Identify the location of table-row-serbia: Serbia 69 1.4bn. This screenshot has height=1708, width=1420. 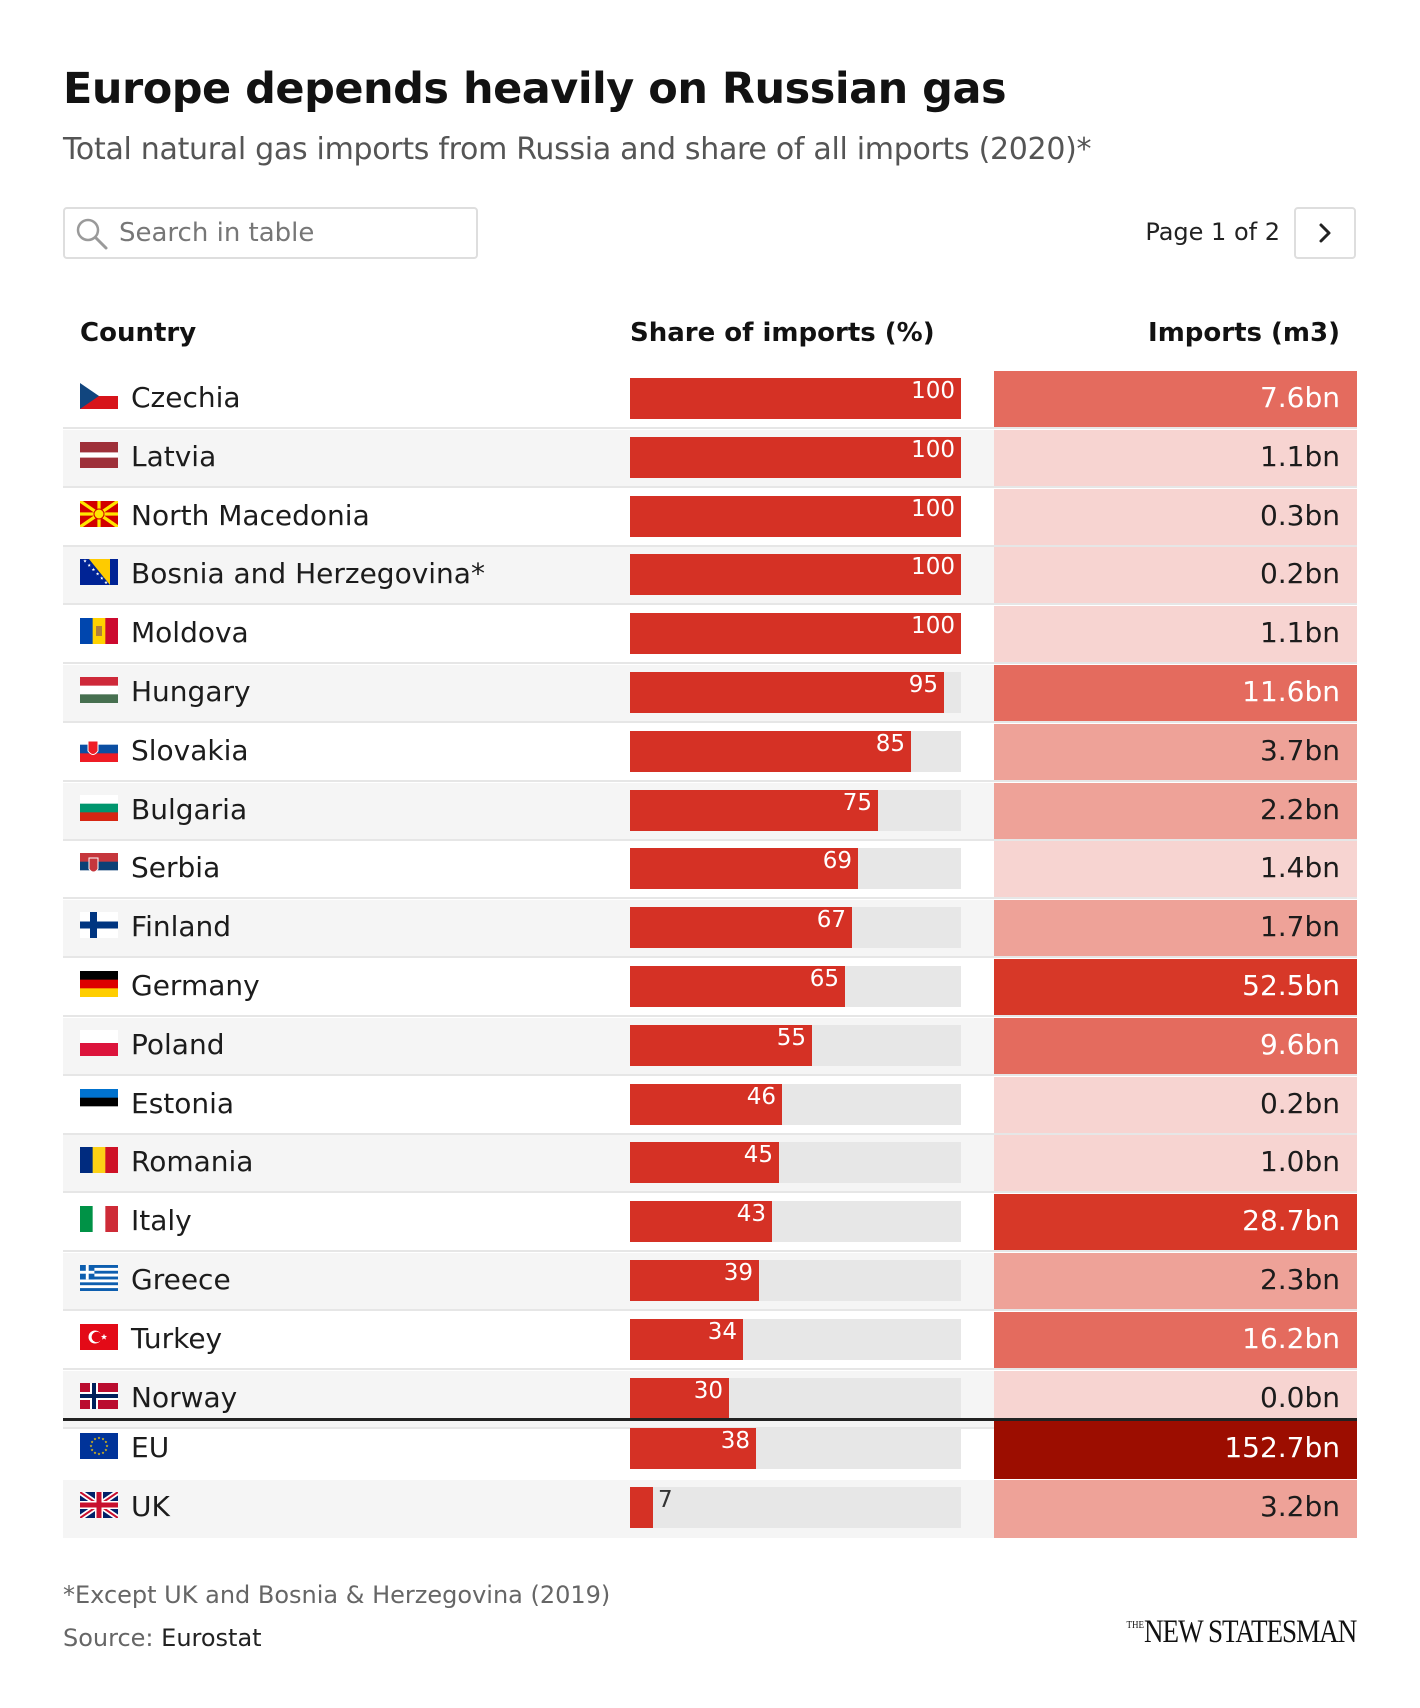
(710, 870).